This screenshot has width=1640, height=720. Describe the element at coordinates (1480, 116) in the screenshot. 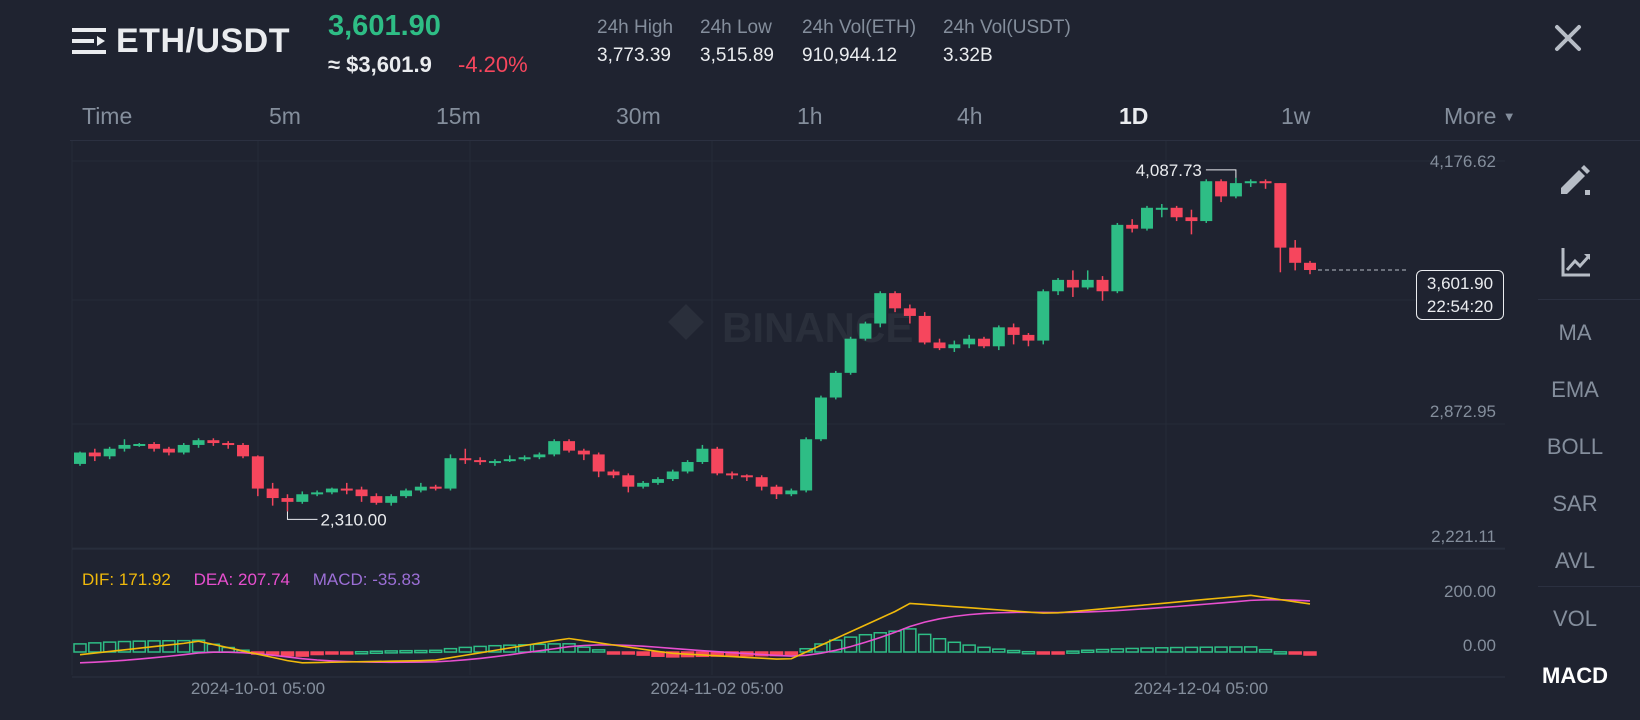

I see `tab-more: More ▼` at that location.